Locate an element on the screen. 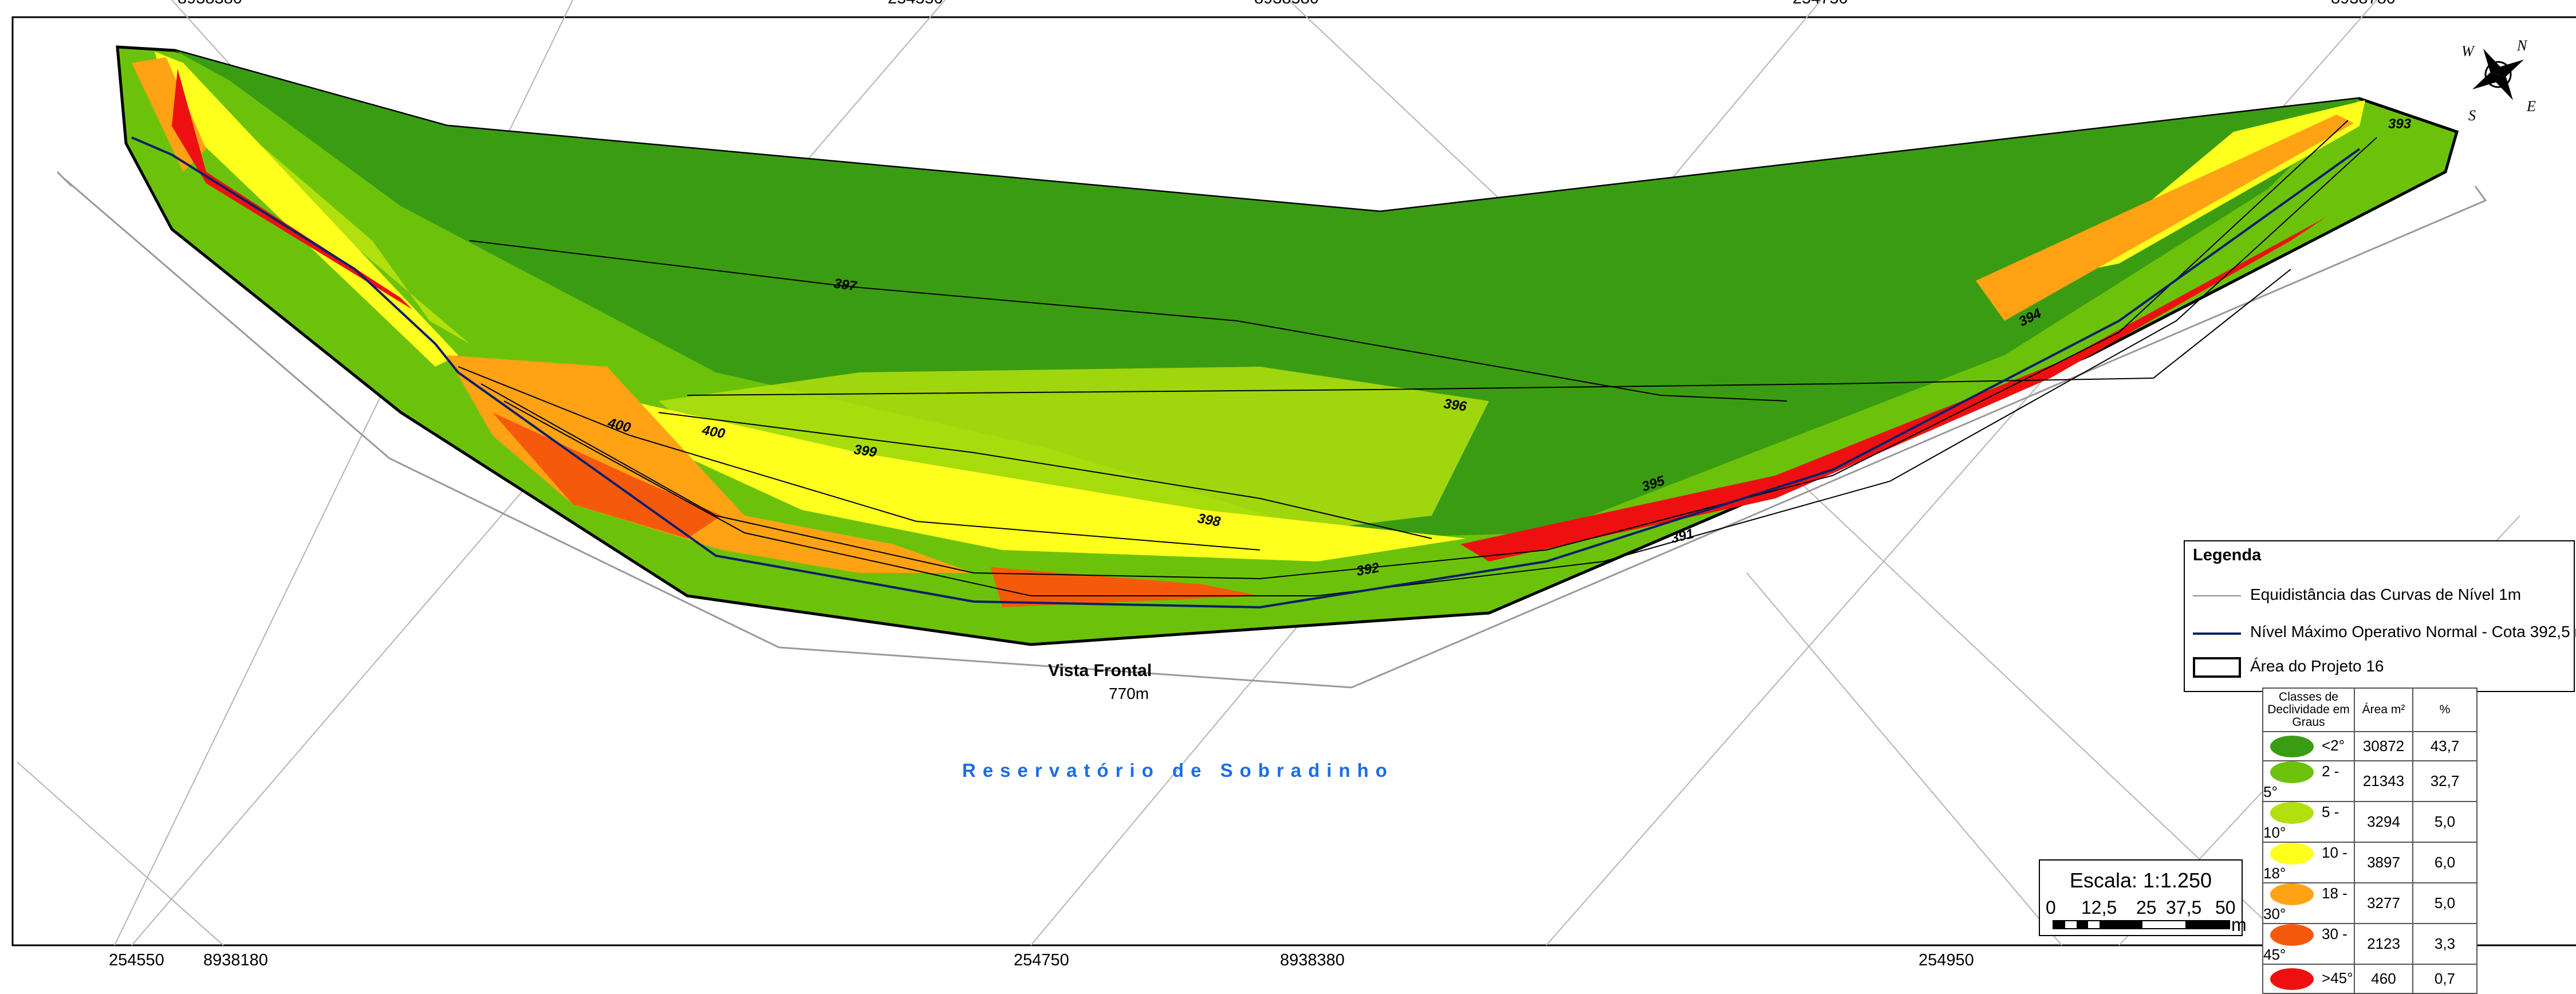  table-header-pct: % is located at coordinates (2445, 709).